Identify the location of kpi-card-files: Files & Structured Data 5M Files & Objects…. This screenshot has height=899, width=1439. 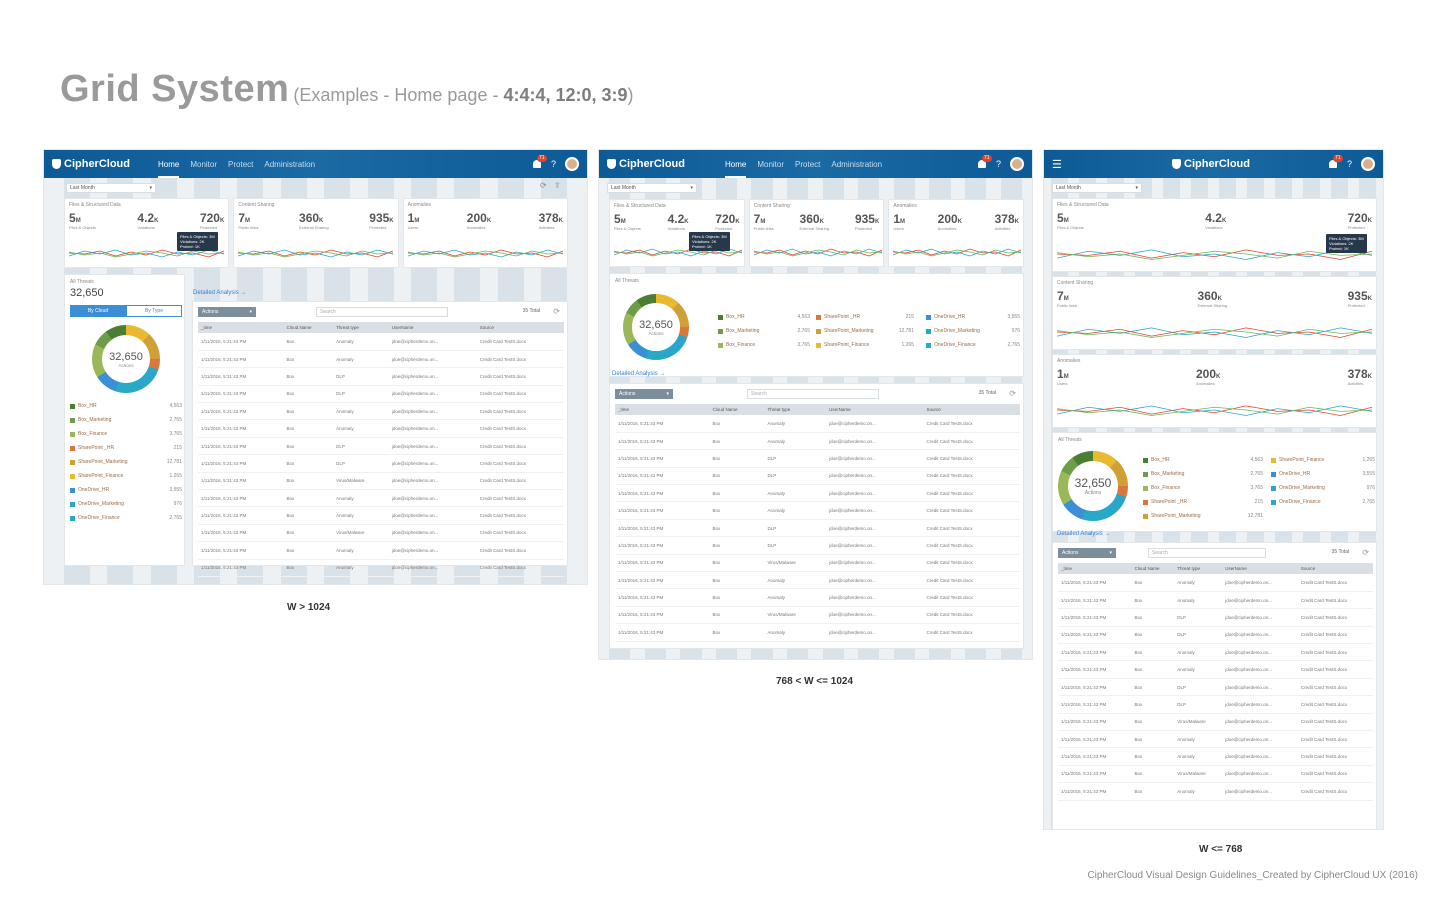
(677, 233).